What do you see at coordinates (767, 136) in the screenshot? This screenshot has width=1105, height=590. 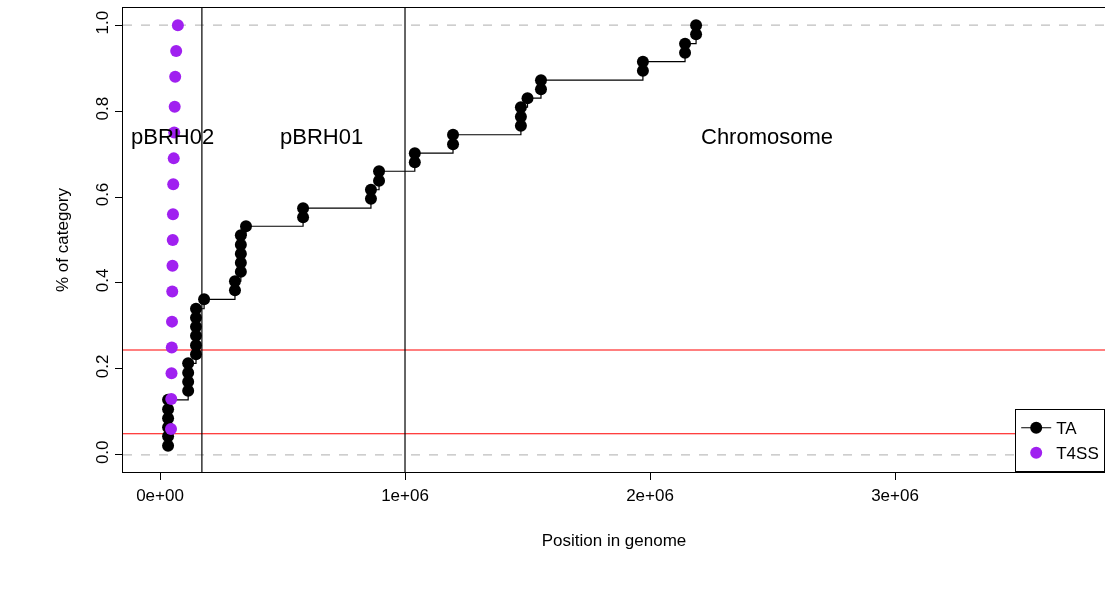 I see `annotation: Chromosome` at bounding box center [767, 136].